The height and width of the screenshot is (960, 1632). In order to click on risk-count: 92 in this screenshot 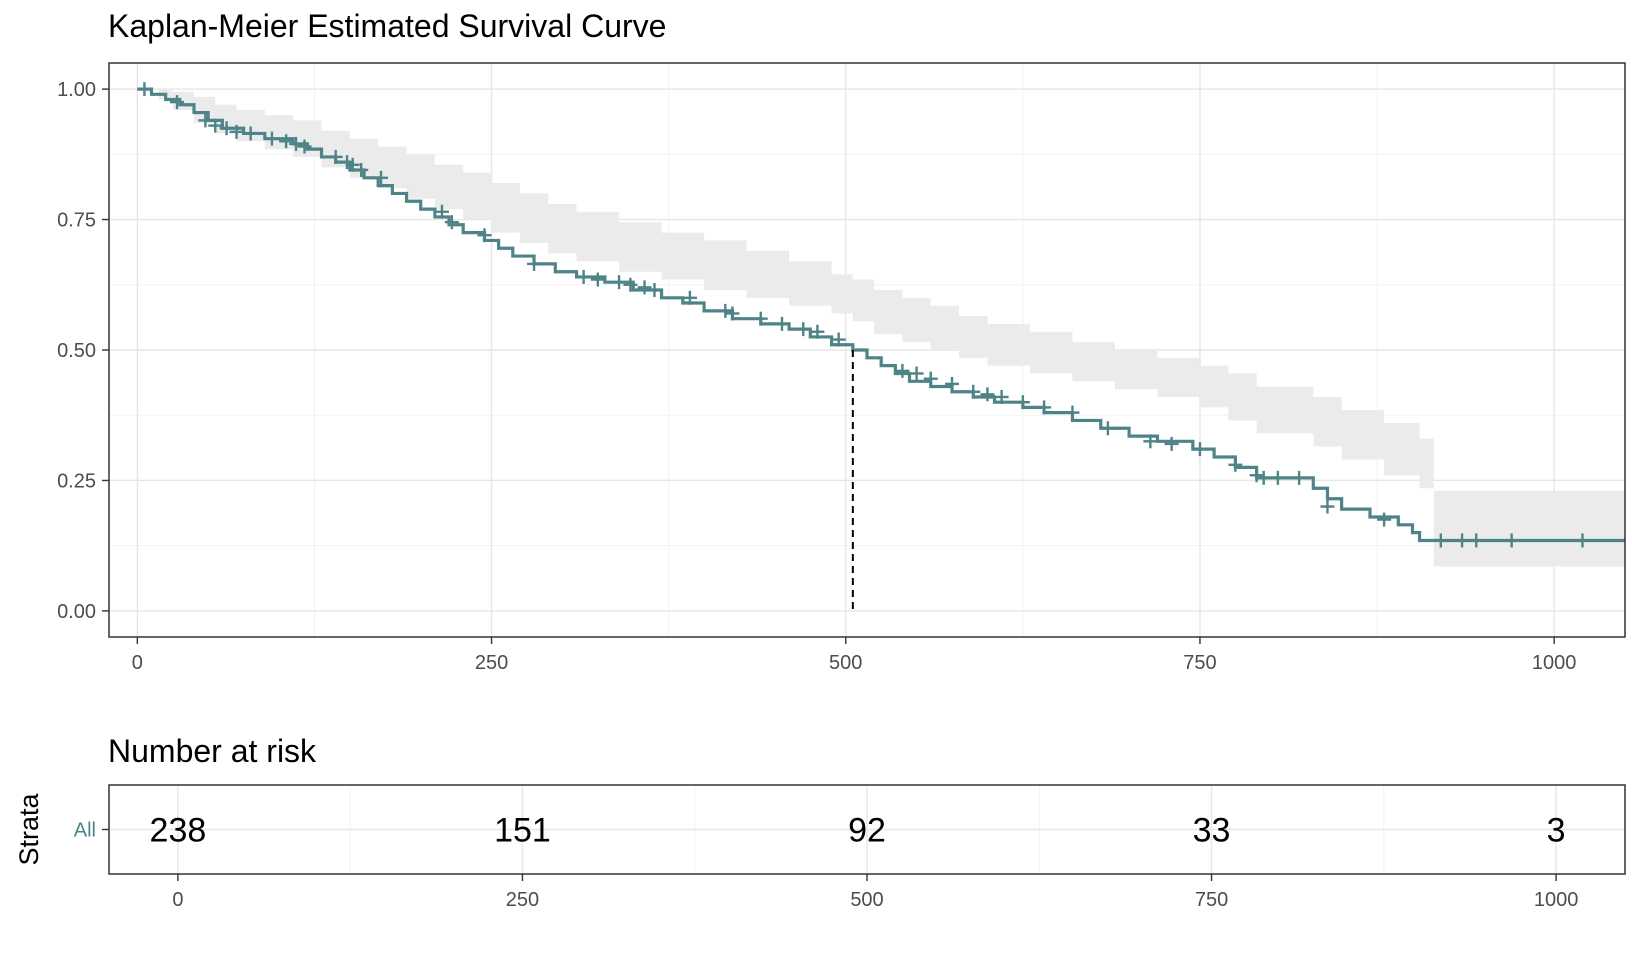, I will do `click(867, 831)`.